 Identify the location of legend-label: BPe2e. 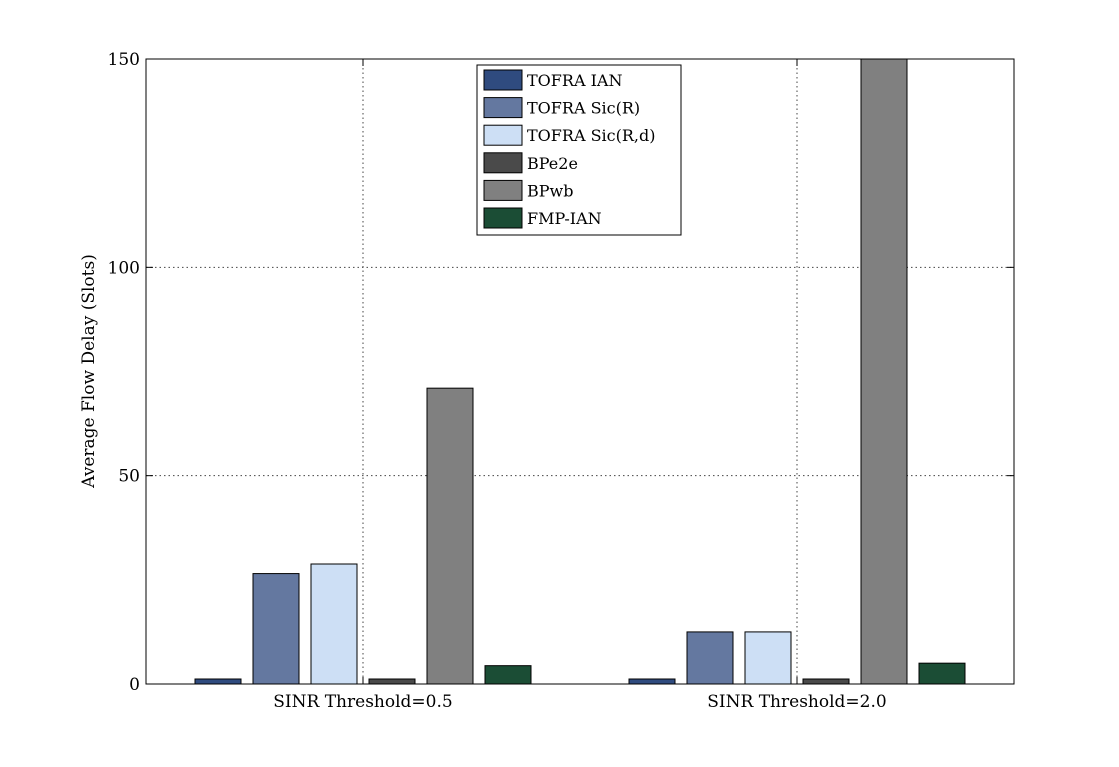
(552, 163).